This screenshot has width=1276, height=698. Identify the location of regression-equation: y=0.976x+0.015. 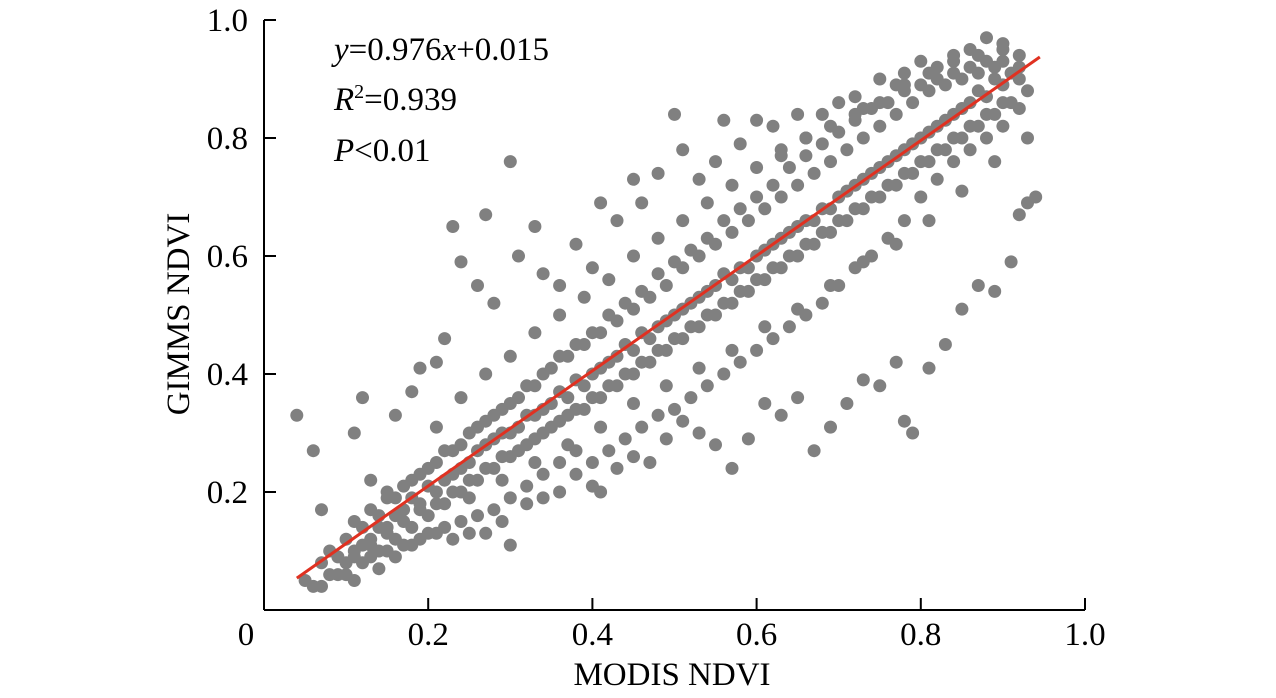
(440, 50).